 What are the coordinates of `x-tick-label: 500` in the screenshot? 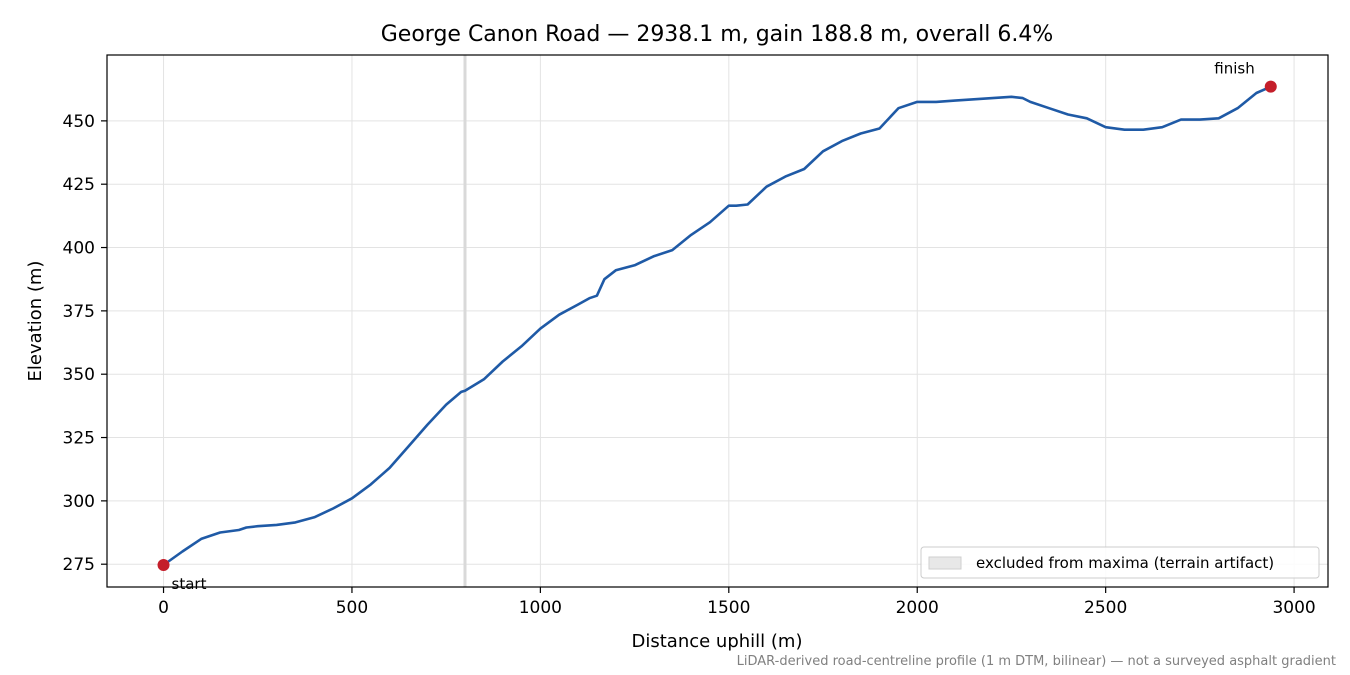 It's located at (352, 608).